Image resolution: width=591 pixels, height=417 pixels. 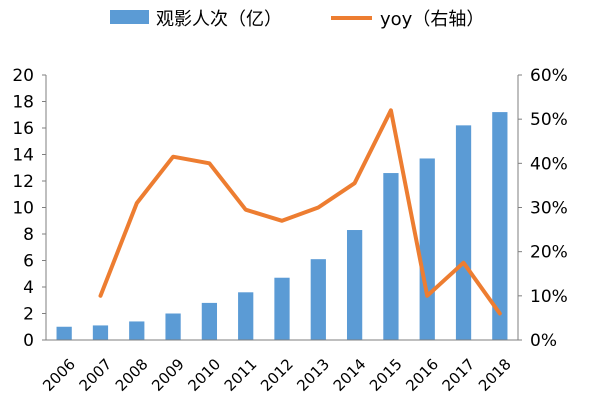 What do you see at coordinates (28, 235) in the screenshot?
I see `y-left-tick-label: 8` at bounding box center [28, 235].